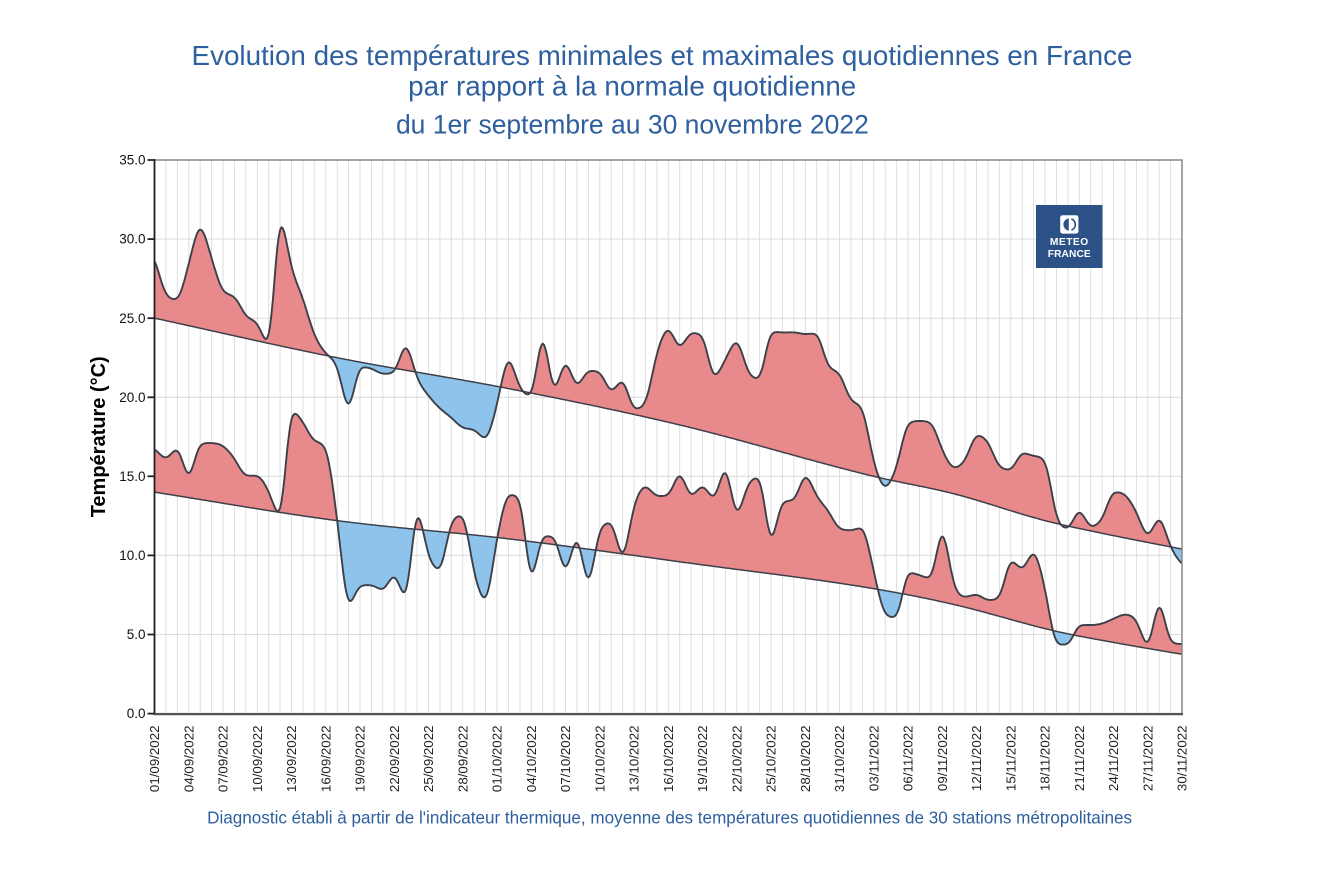 Image resolution: width=1322 pixels, height=890 pixels. What do you see at coordinates (291, 759) in the screenshot?
I see `svg-text: 13/09/2022` at bounding box center [291, 759].